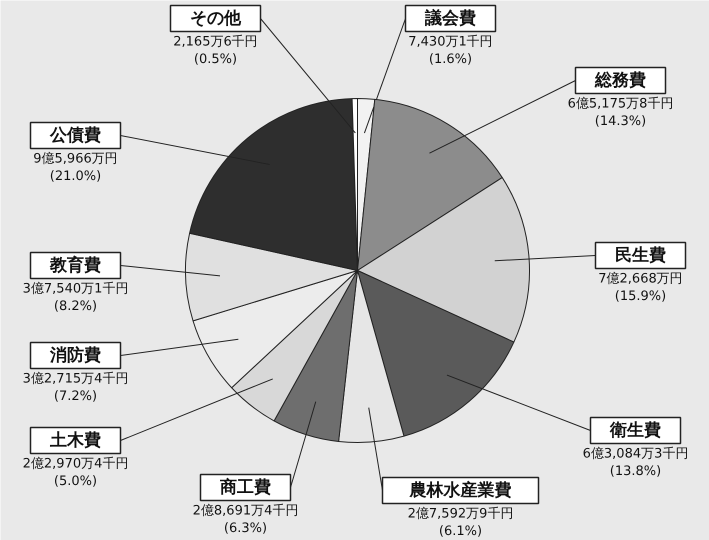  What do you see at coordinates (640, 256) in the screenshot?
I see `slice-label: 民生費` at bounding box center [640, 256].